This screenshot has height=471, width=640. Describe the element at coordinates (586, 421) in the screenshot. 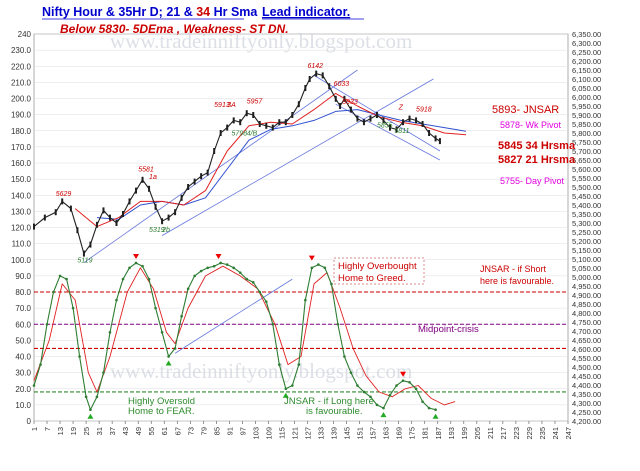

I see `right-tick-label: 4,200.00` at that location.